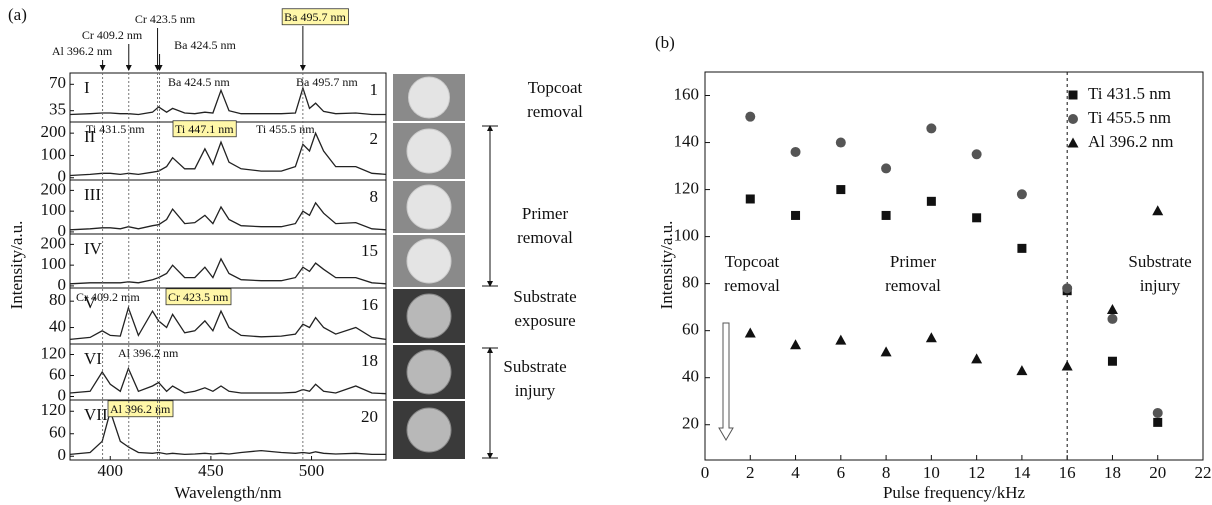 The width and height of the screenshot is (1212, 505). I want to click on row-numeral: V, so click(90, 302).